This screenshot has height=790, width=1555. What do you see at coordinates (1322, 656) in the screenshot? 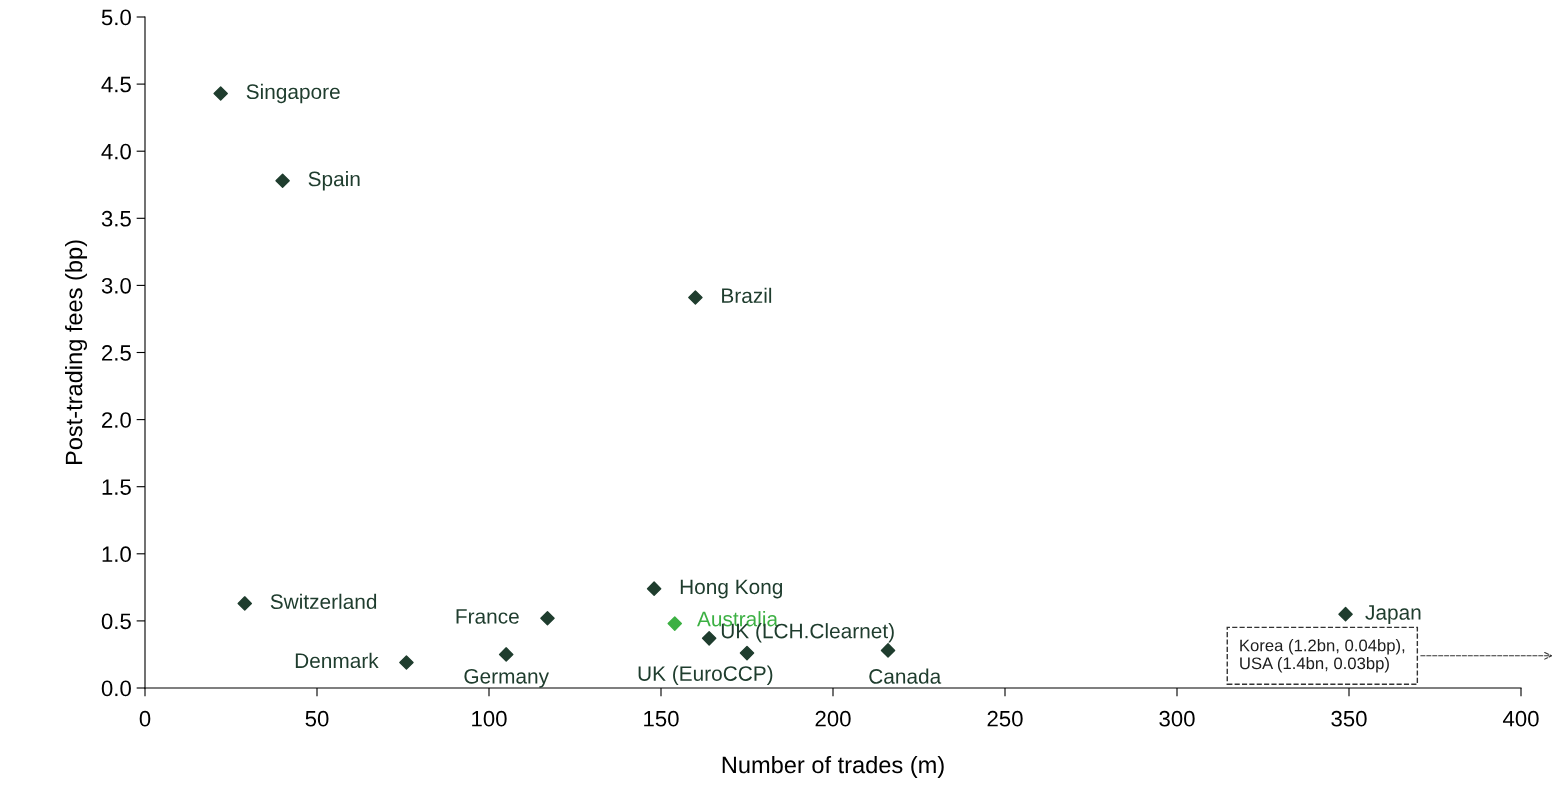
I see `annotation: Korea (1.2bn, 0.04bp), USA (1.4bn, 0.03bp)` at bounding box center [1322, 656].